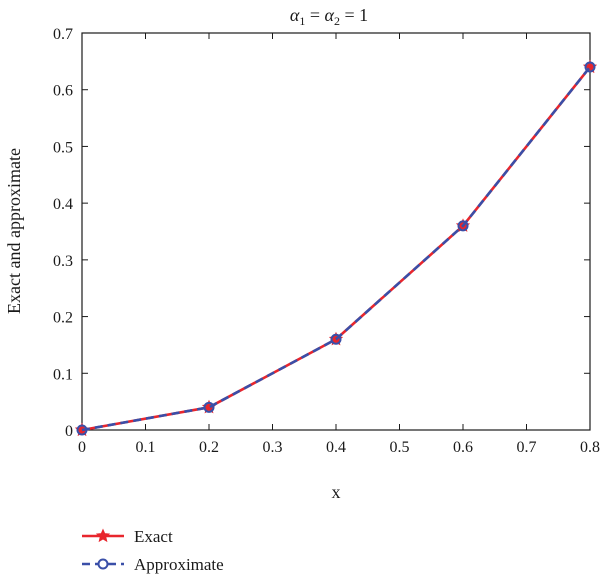 This screenshot has width=600, height=578. I want to click on chart-title: α1 = α2 = 1, so click(329, 16).